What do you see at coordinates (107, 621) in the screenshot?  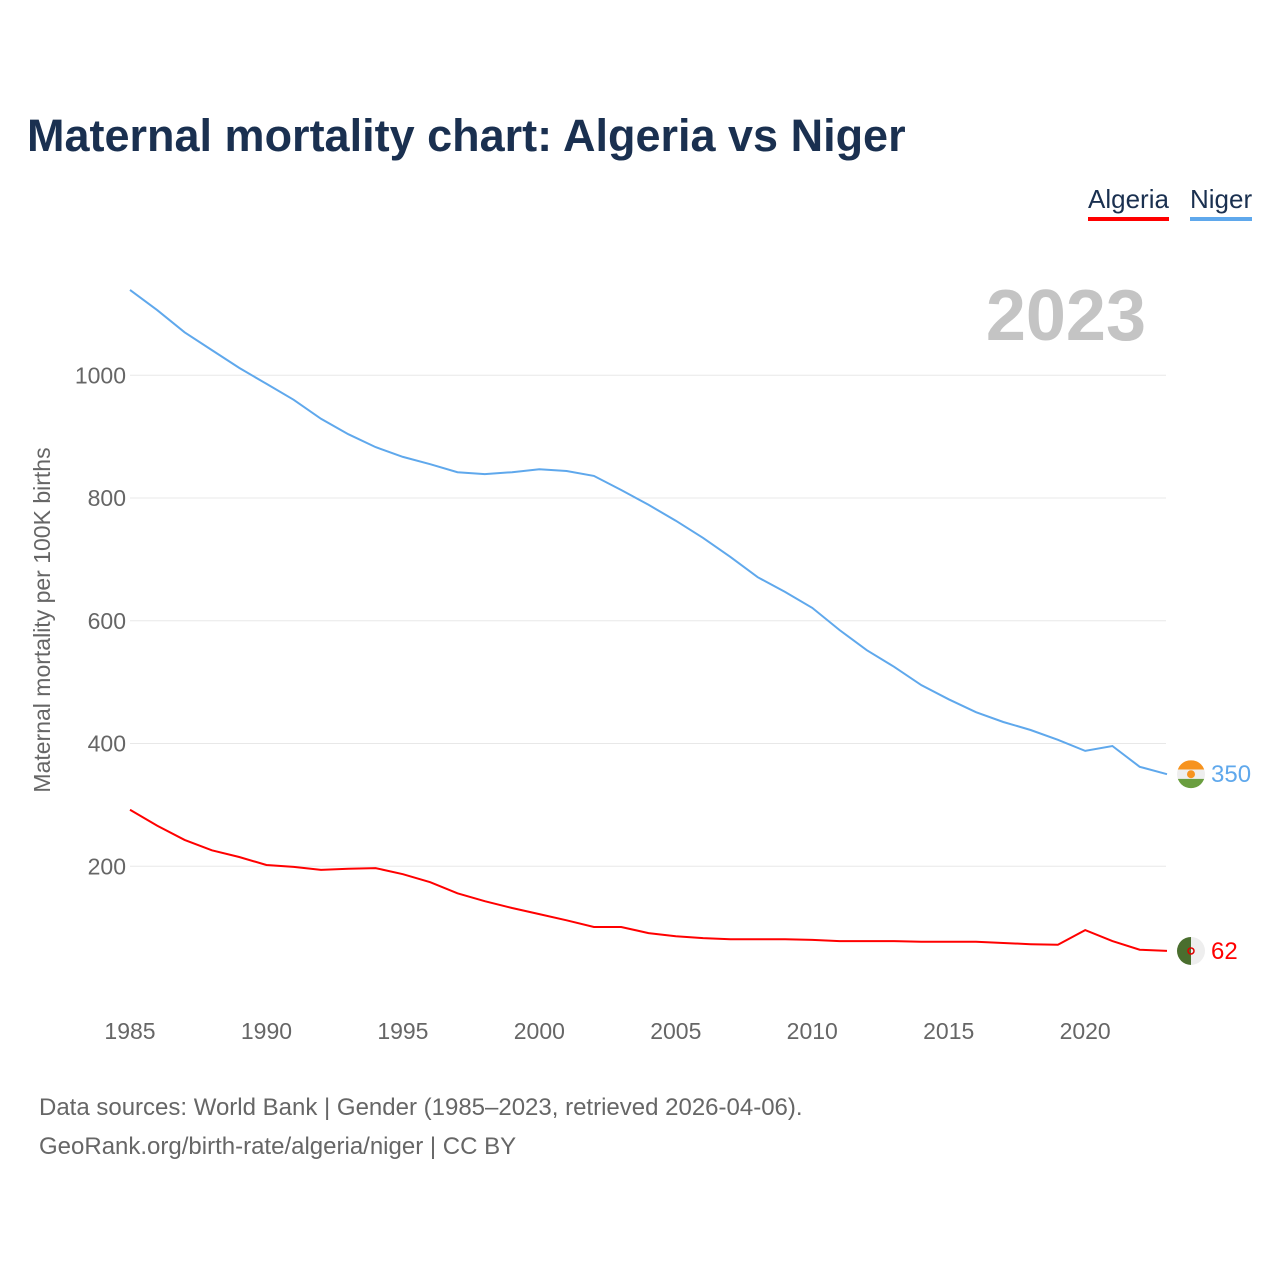 I see `y-tick-label: 600` at bounding box center [107, 621].